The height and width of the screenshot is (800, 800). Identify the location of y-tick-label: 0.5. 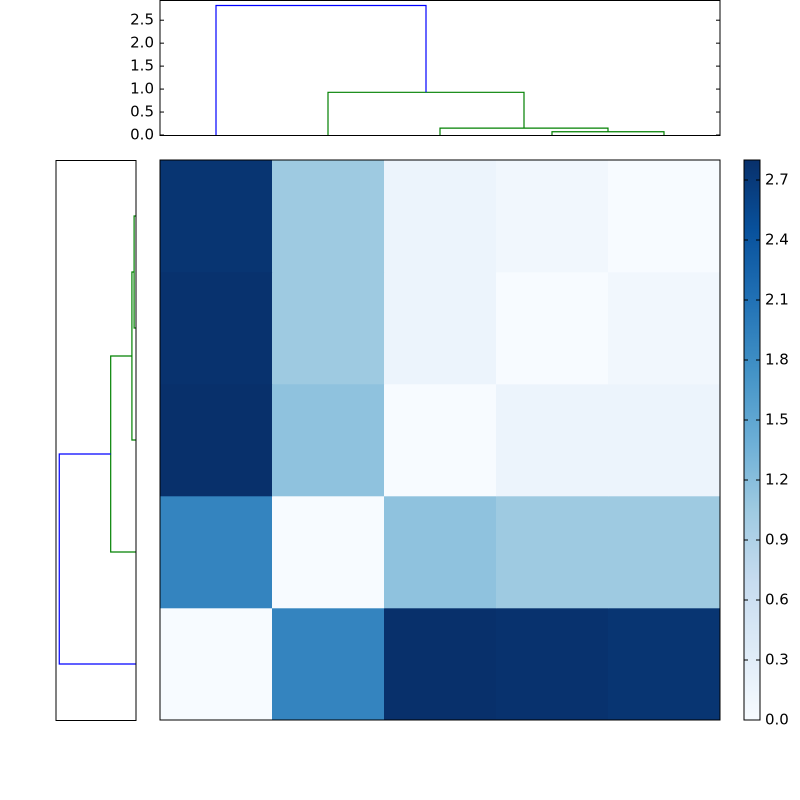
(142, 112).